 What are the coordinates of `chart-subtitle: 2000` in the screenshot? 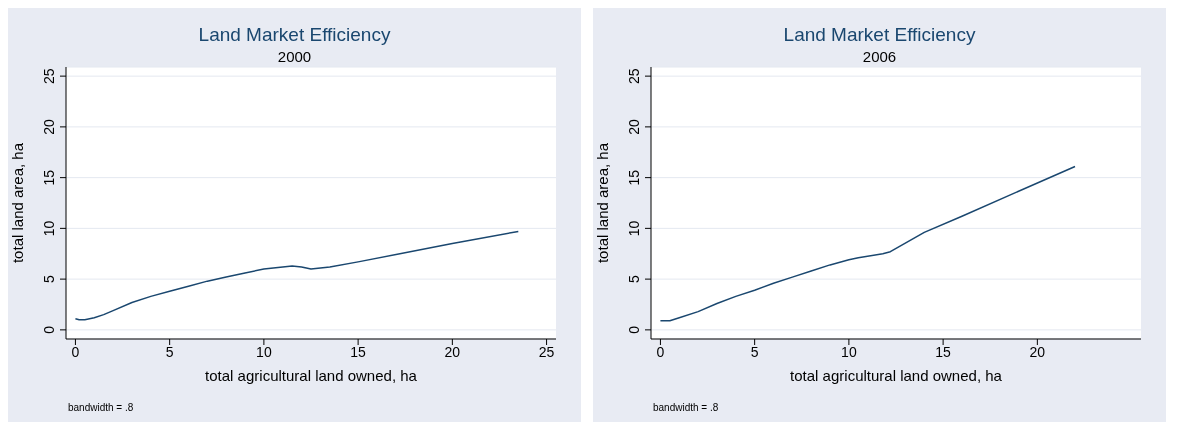 It's located at (294, 56).